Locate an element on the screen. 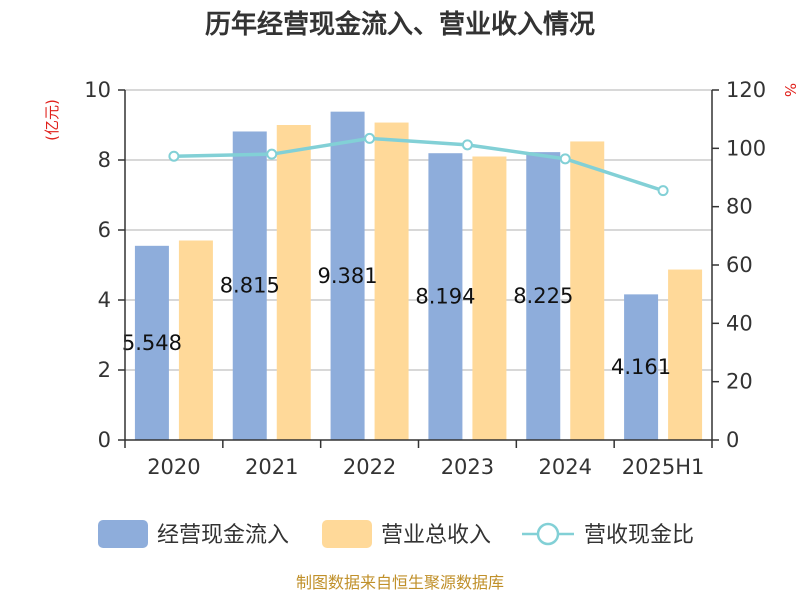  legend: 经营现金流入 营业总收入 营收现金比 is located at coordinates (396, 534).